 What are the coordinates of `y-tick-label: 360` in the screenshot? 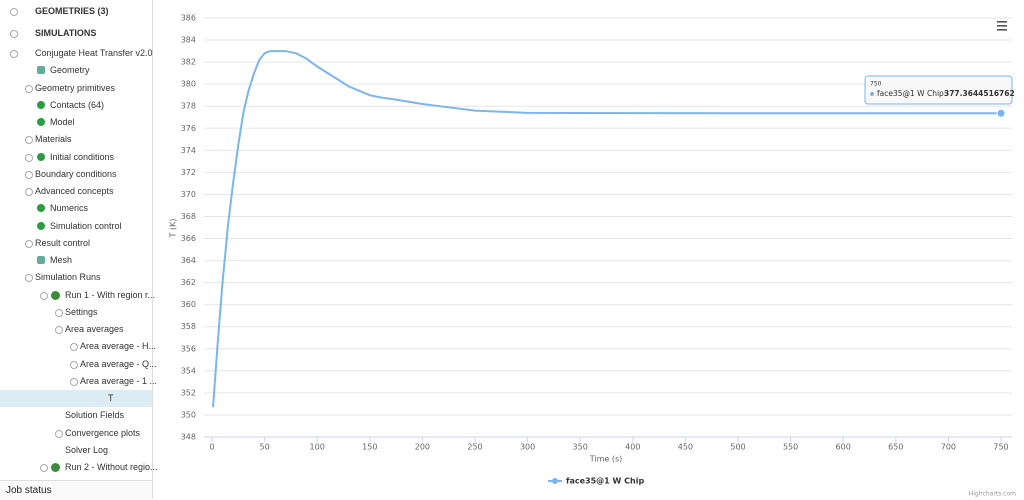 It's located at (188, 304).